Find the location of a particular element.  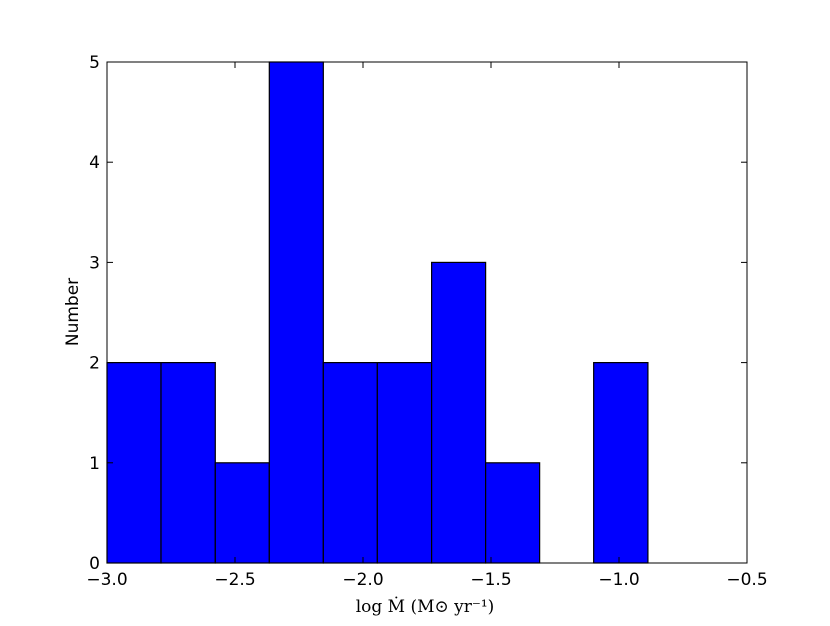

x-tick-label: −2.0 is located at coordinates (362, 580).